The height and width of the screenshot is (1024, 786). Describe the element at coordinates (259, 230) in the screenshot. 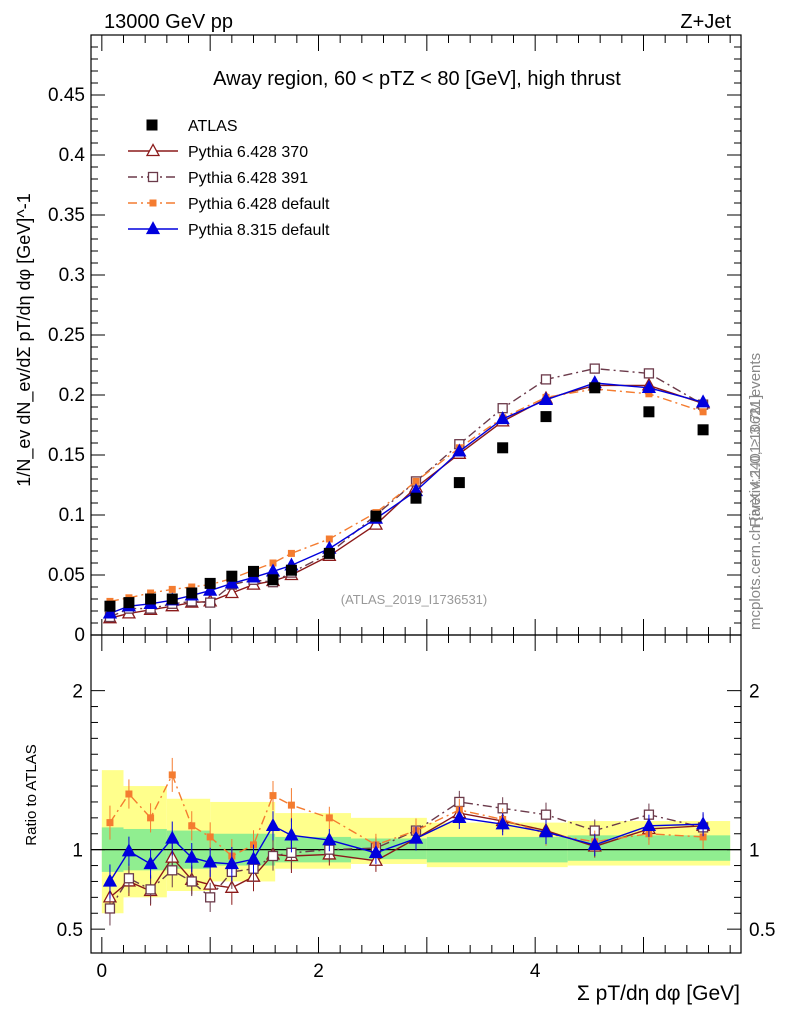

I see `legend-label-pythia-8-315-default: Pythia 8.315 default` at that location.